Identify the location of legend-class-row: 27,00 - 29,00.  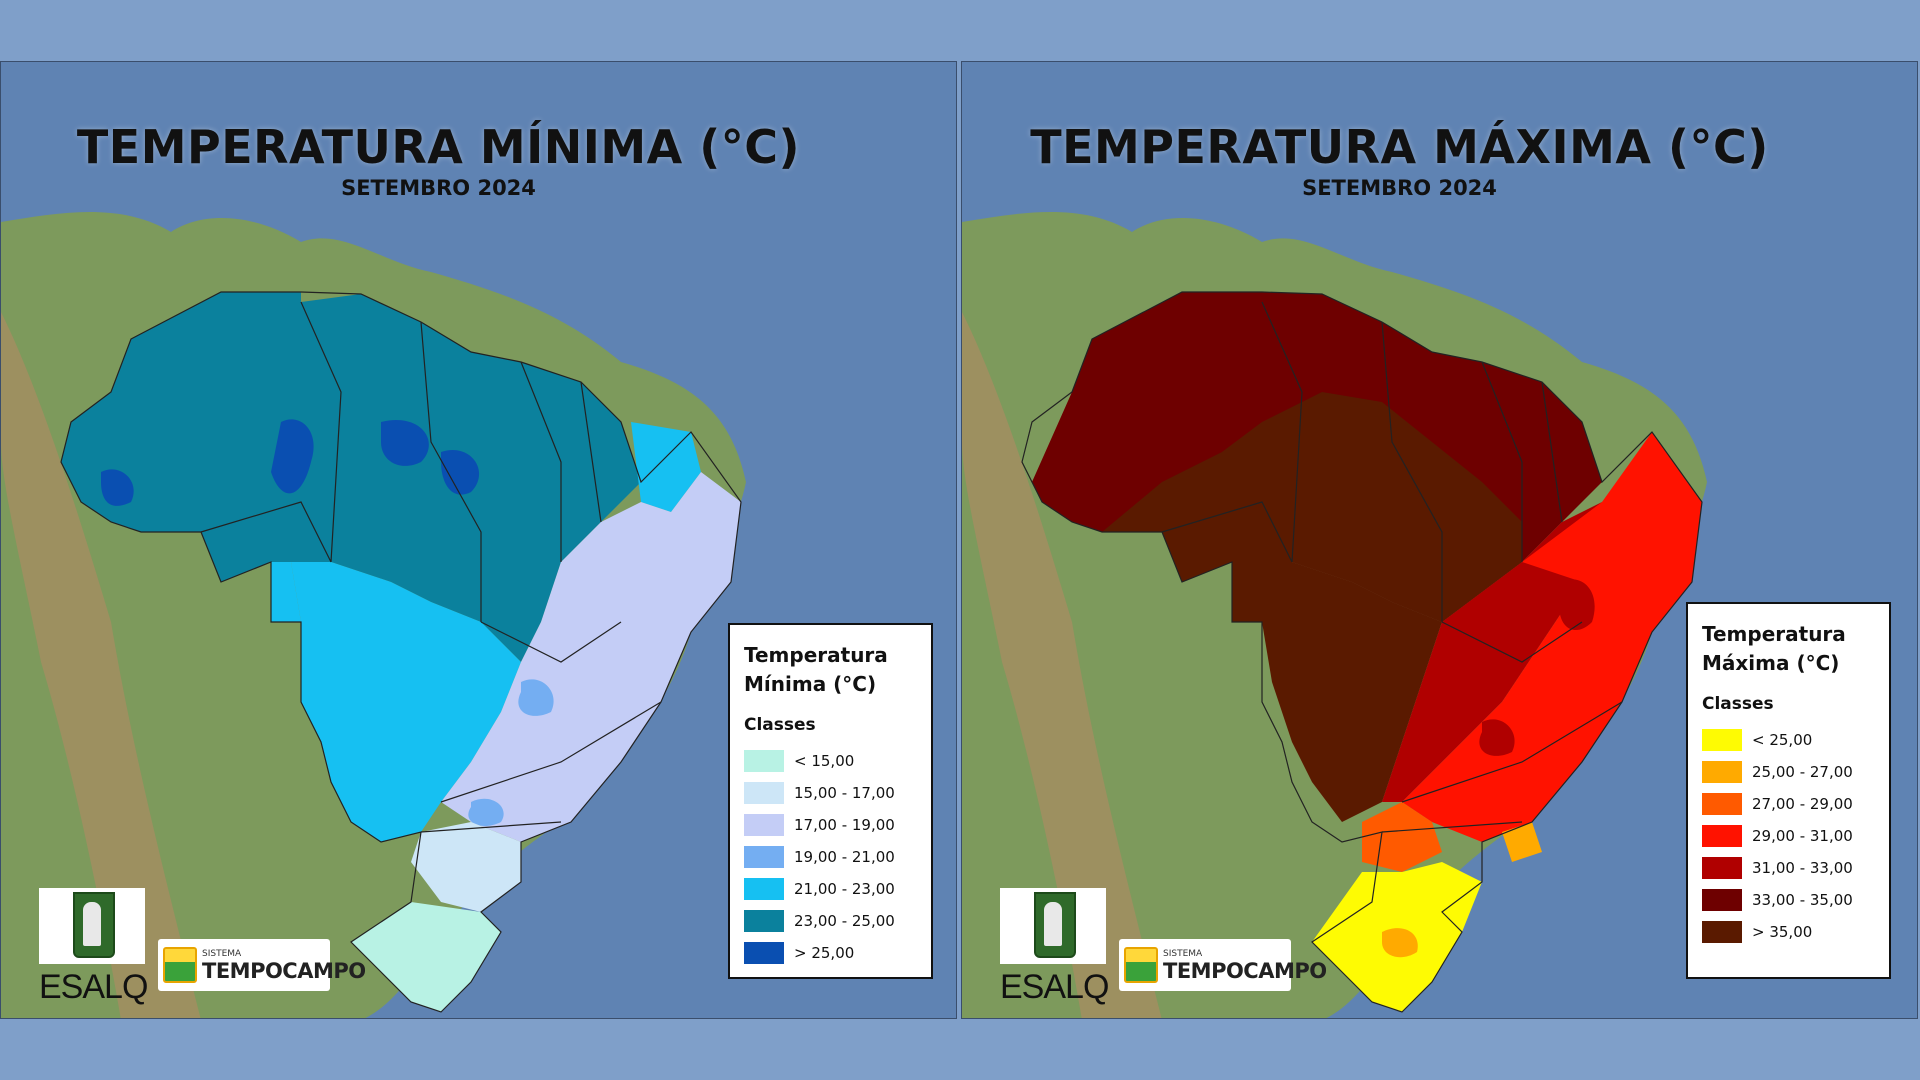
(1788, 804).